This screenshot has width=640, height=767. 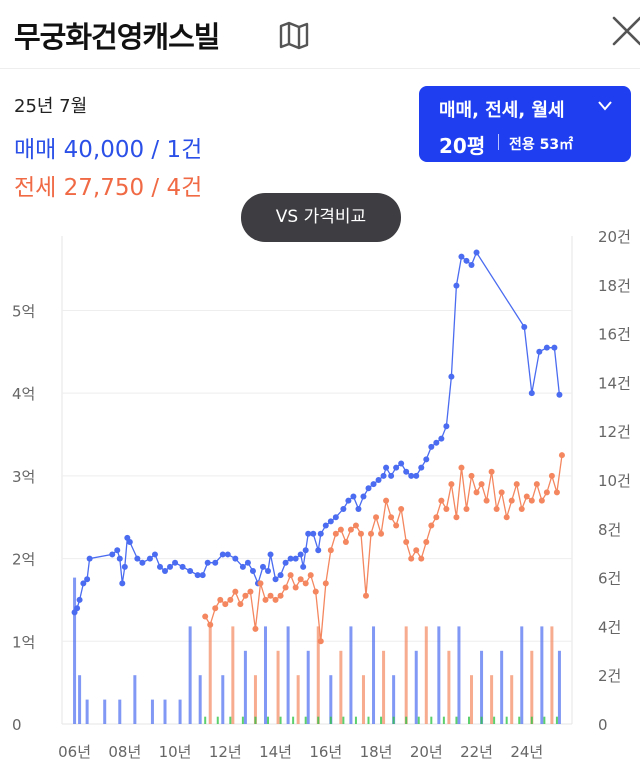 What do you see at coordinates (498, 142) in the screenshot?
I see `divider` at bounding box center [498, 142].